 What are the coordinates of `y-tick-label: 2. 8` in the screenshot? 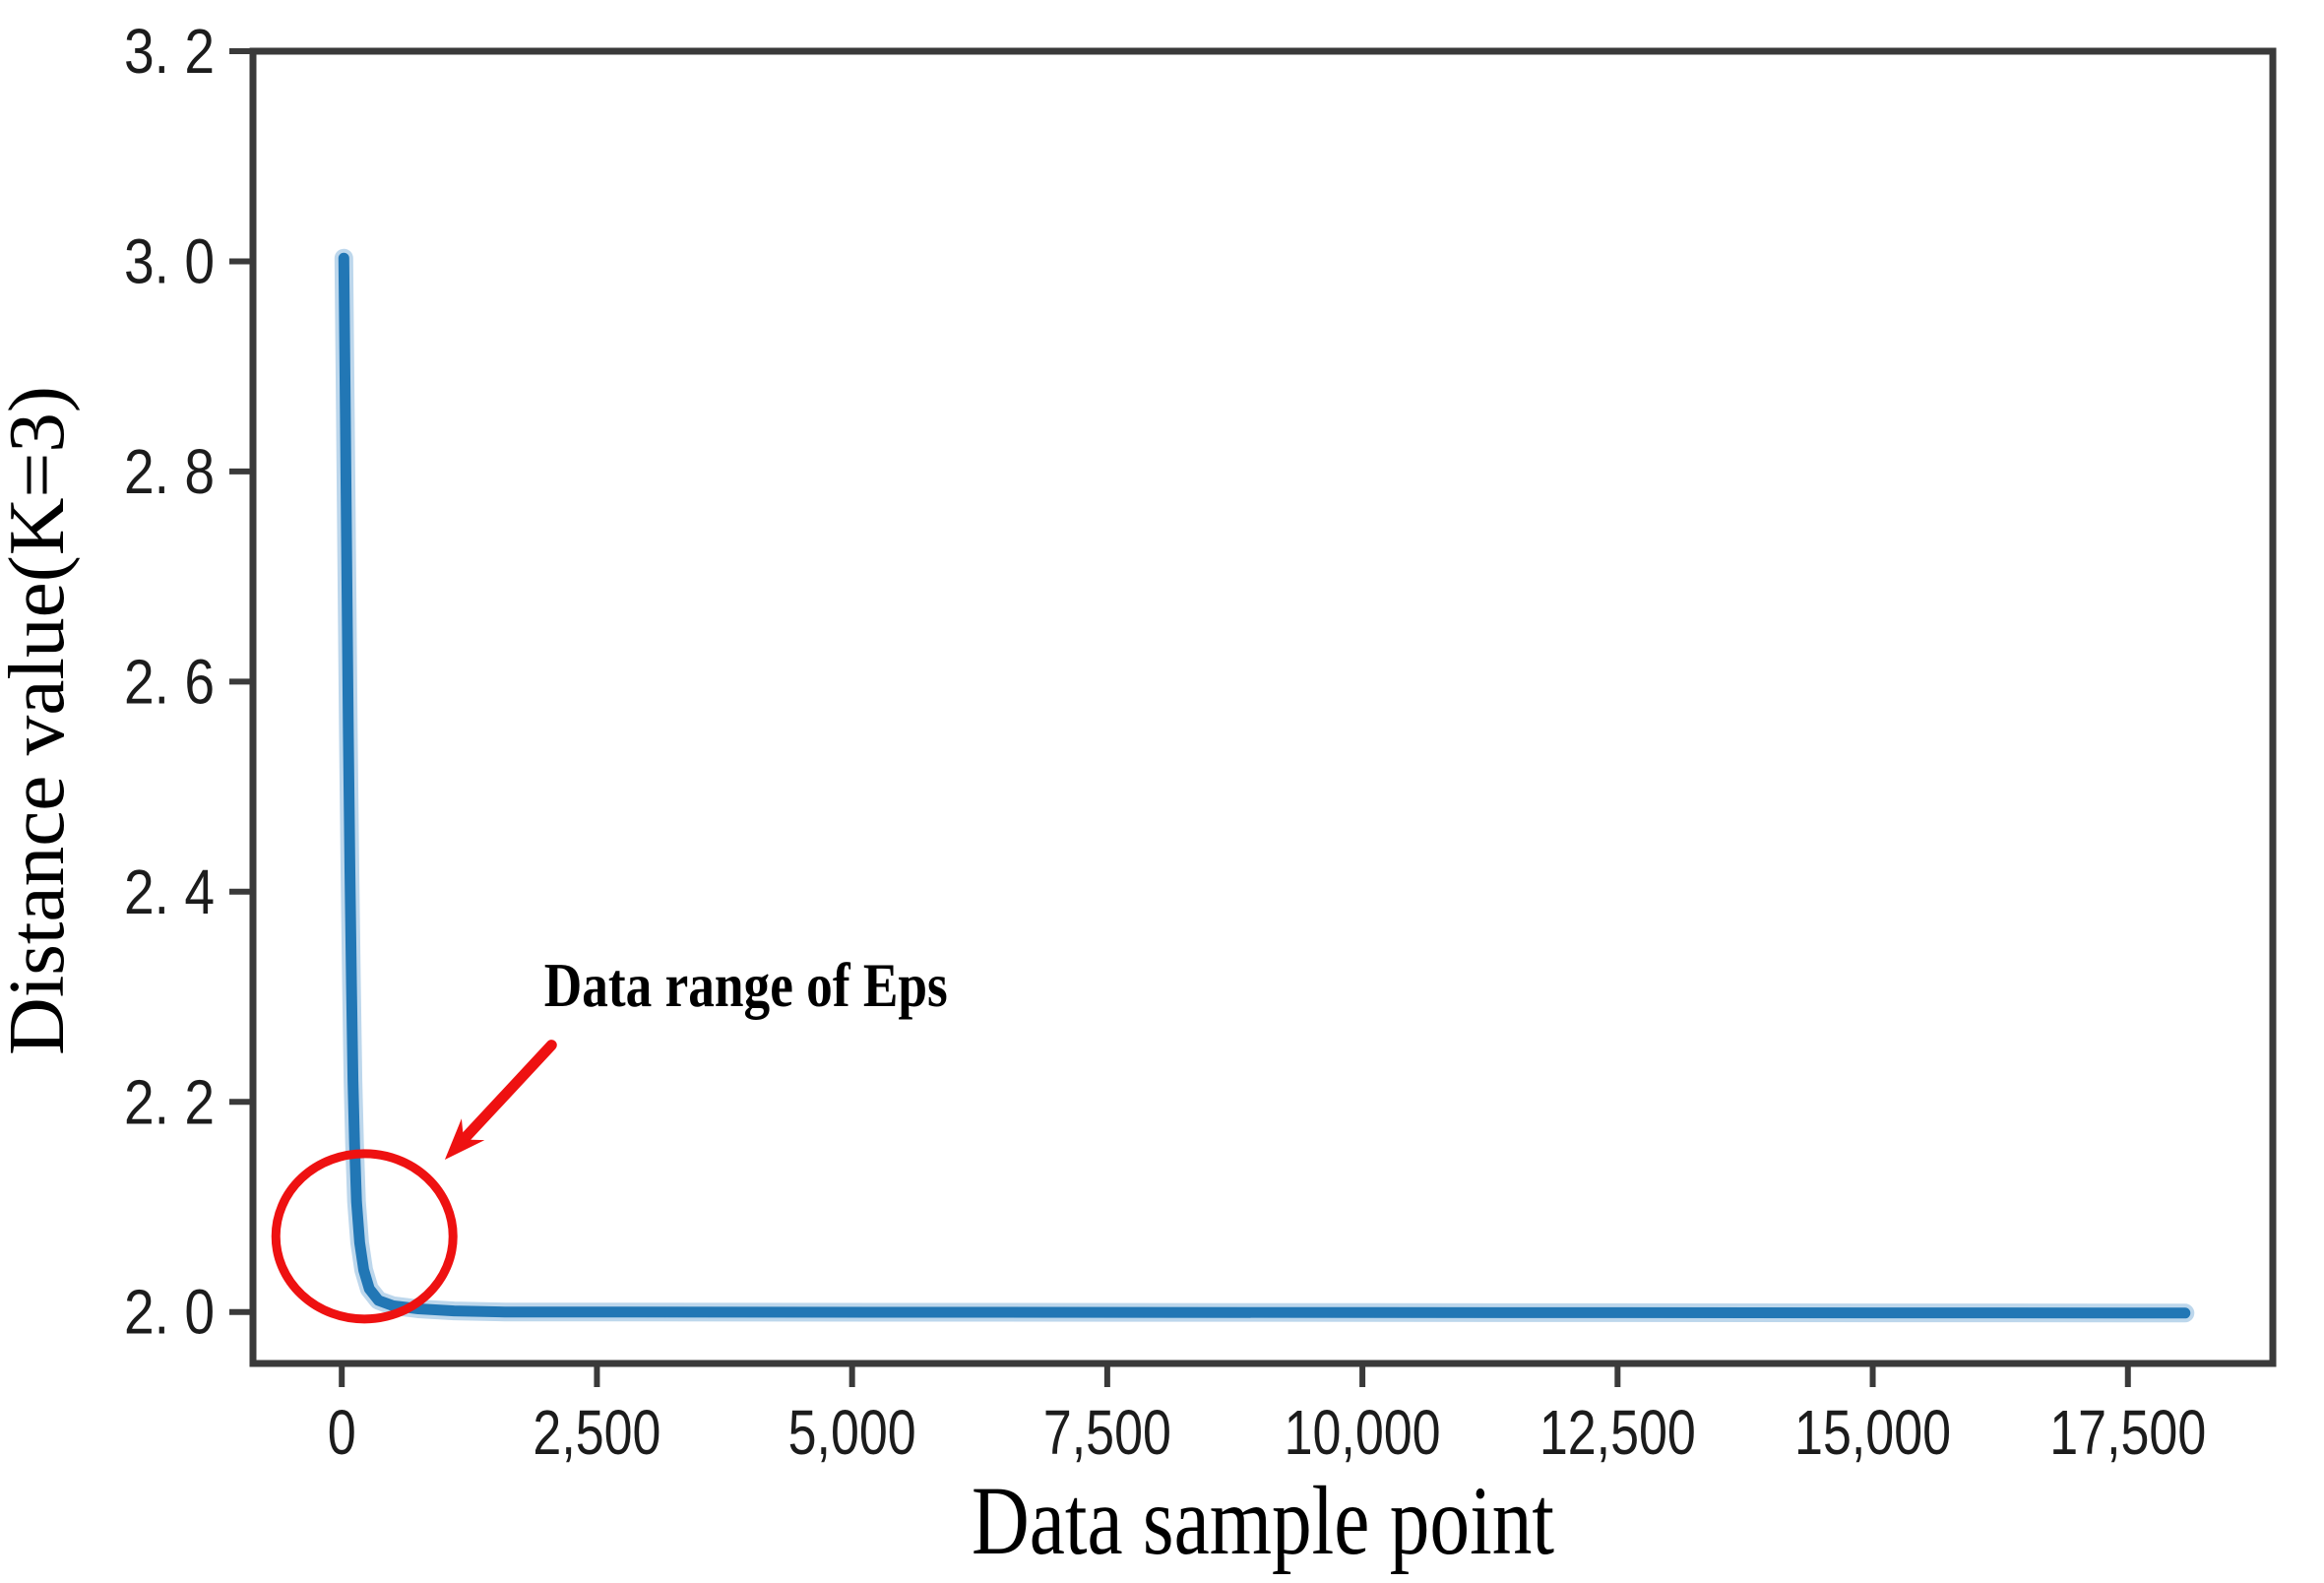 It's located at (169, 471).